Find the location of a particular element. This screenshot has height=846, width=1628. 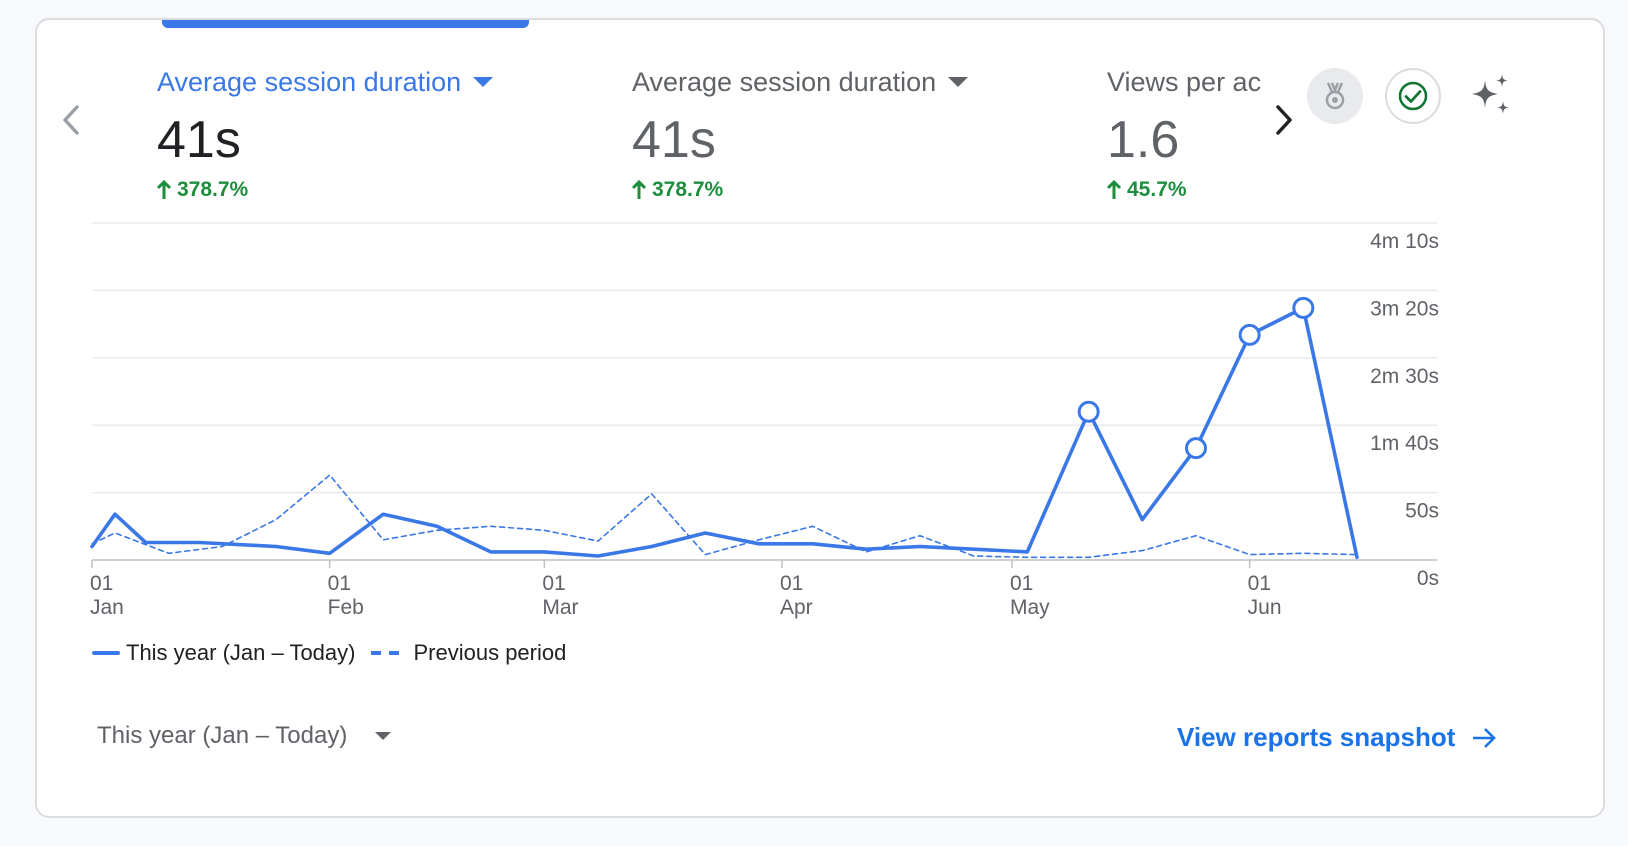

legend-label-previous: Previous period is located at coordinates (490, 652).